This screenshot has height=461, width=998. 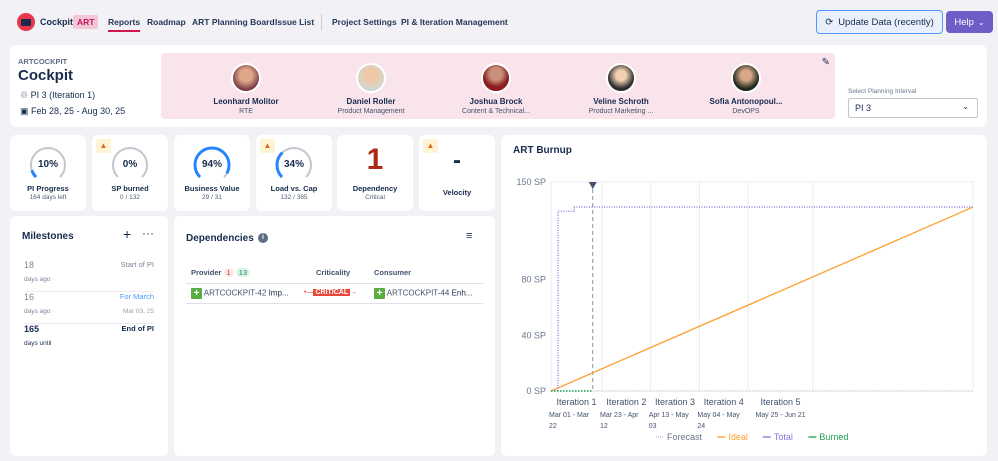 I want to click on gauge: 94%, so click(x=212, y=165).